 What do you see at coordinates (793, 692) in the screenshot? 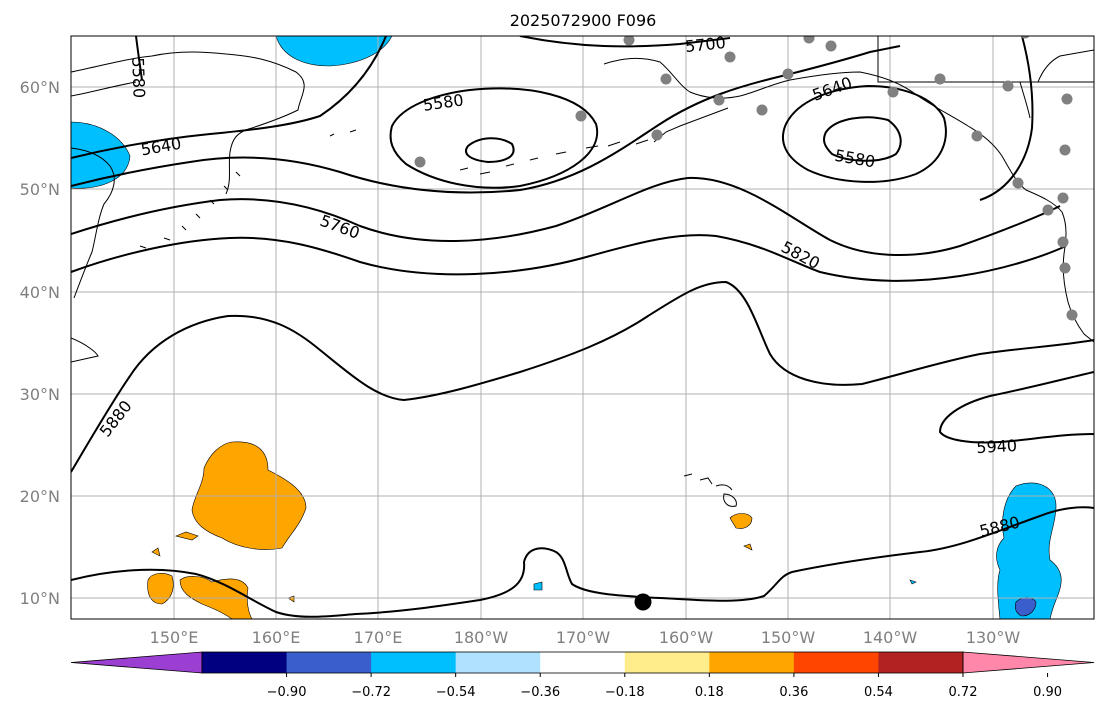
I see `colorbar-tick-label: 0.36` at bounding box center [793, 692].